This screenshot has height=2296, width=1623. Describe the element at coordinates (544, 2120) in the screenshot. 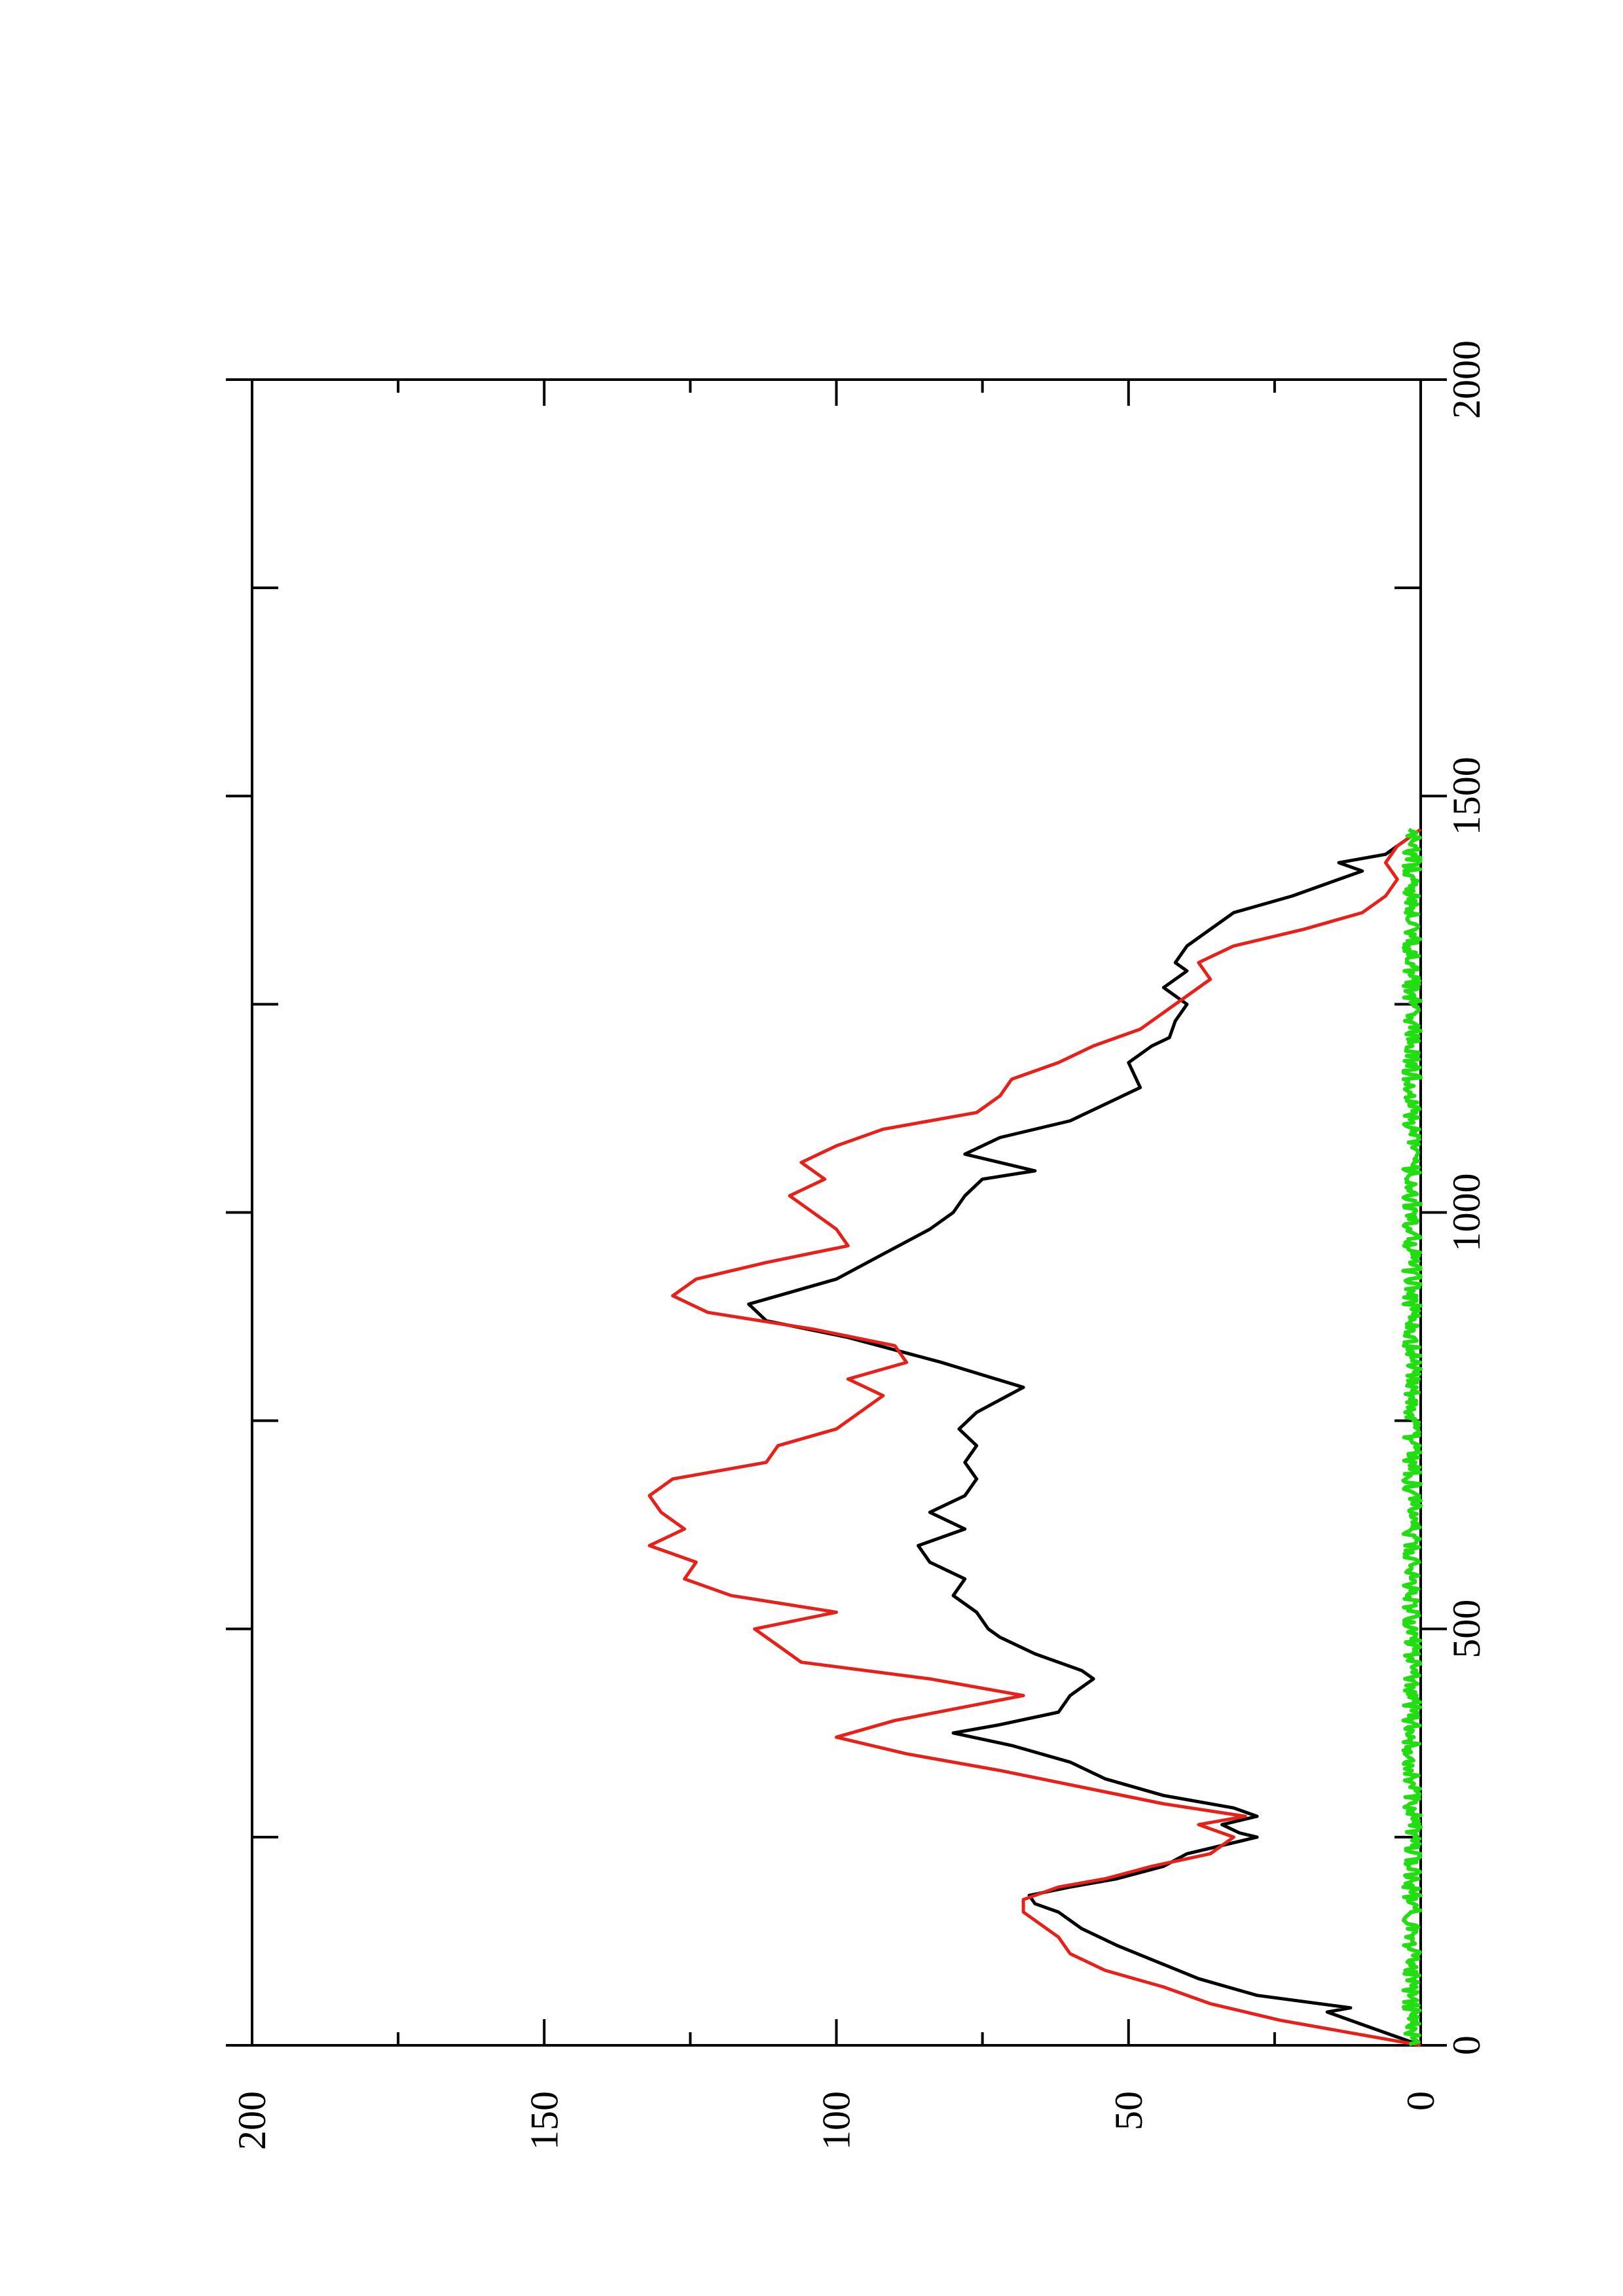

I see `y-tick-label: 150` at that location.